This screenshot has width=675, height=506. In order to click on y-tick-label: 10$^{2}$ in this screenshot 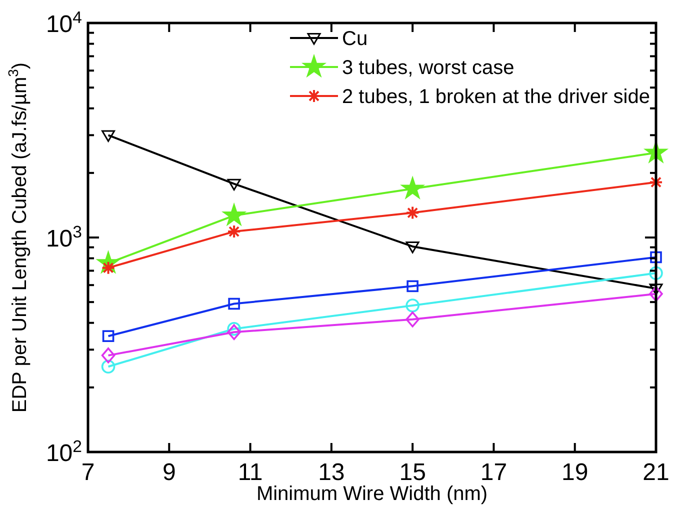, I will do `click(64, 451)`.